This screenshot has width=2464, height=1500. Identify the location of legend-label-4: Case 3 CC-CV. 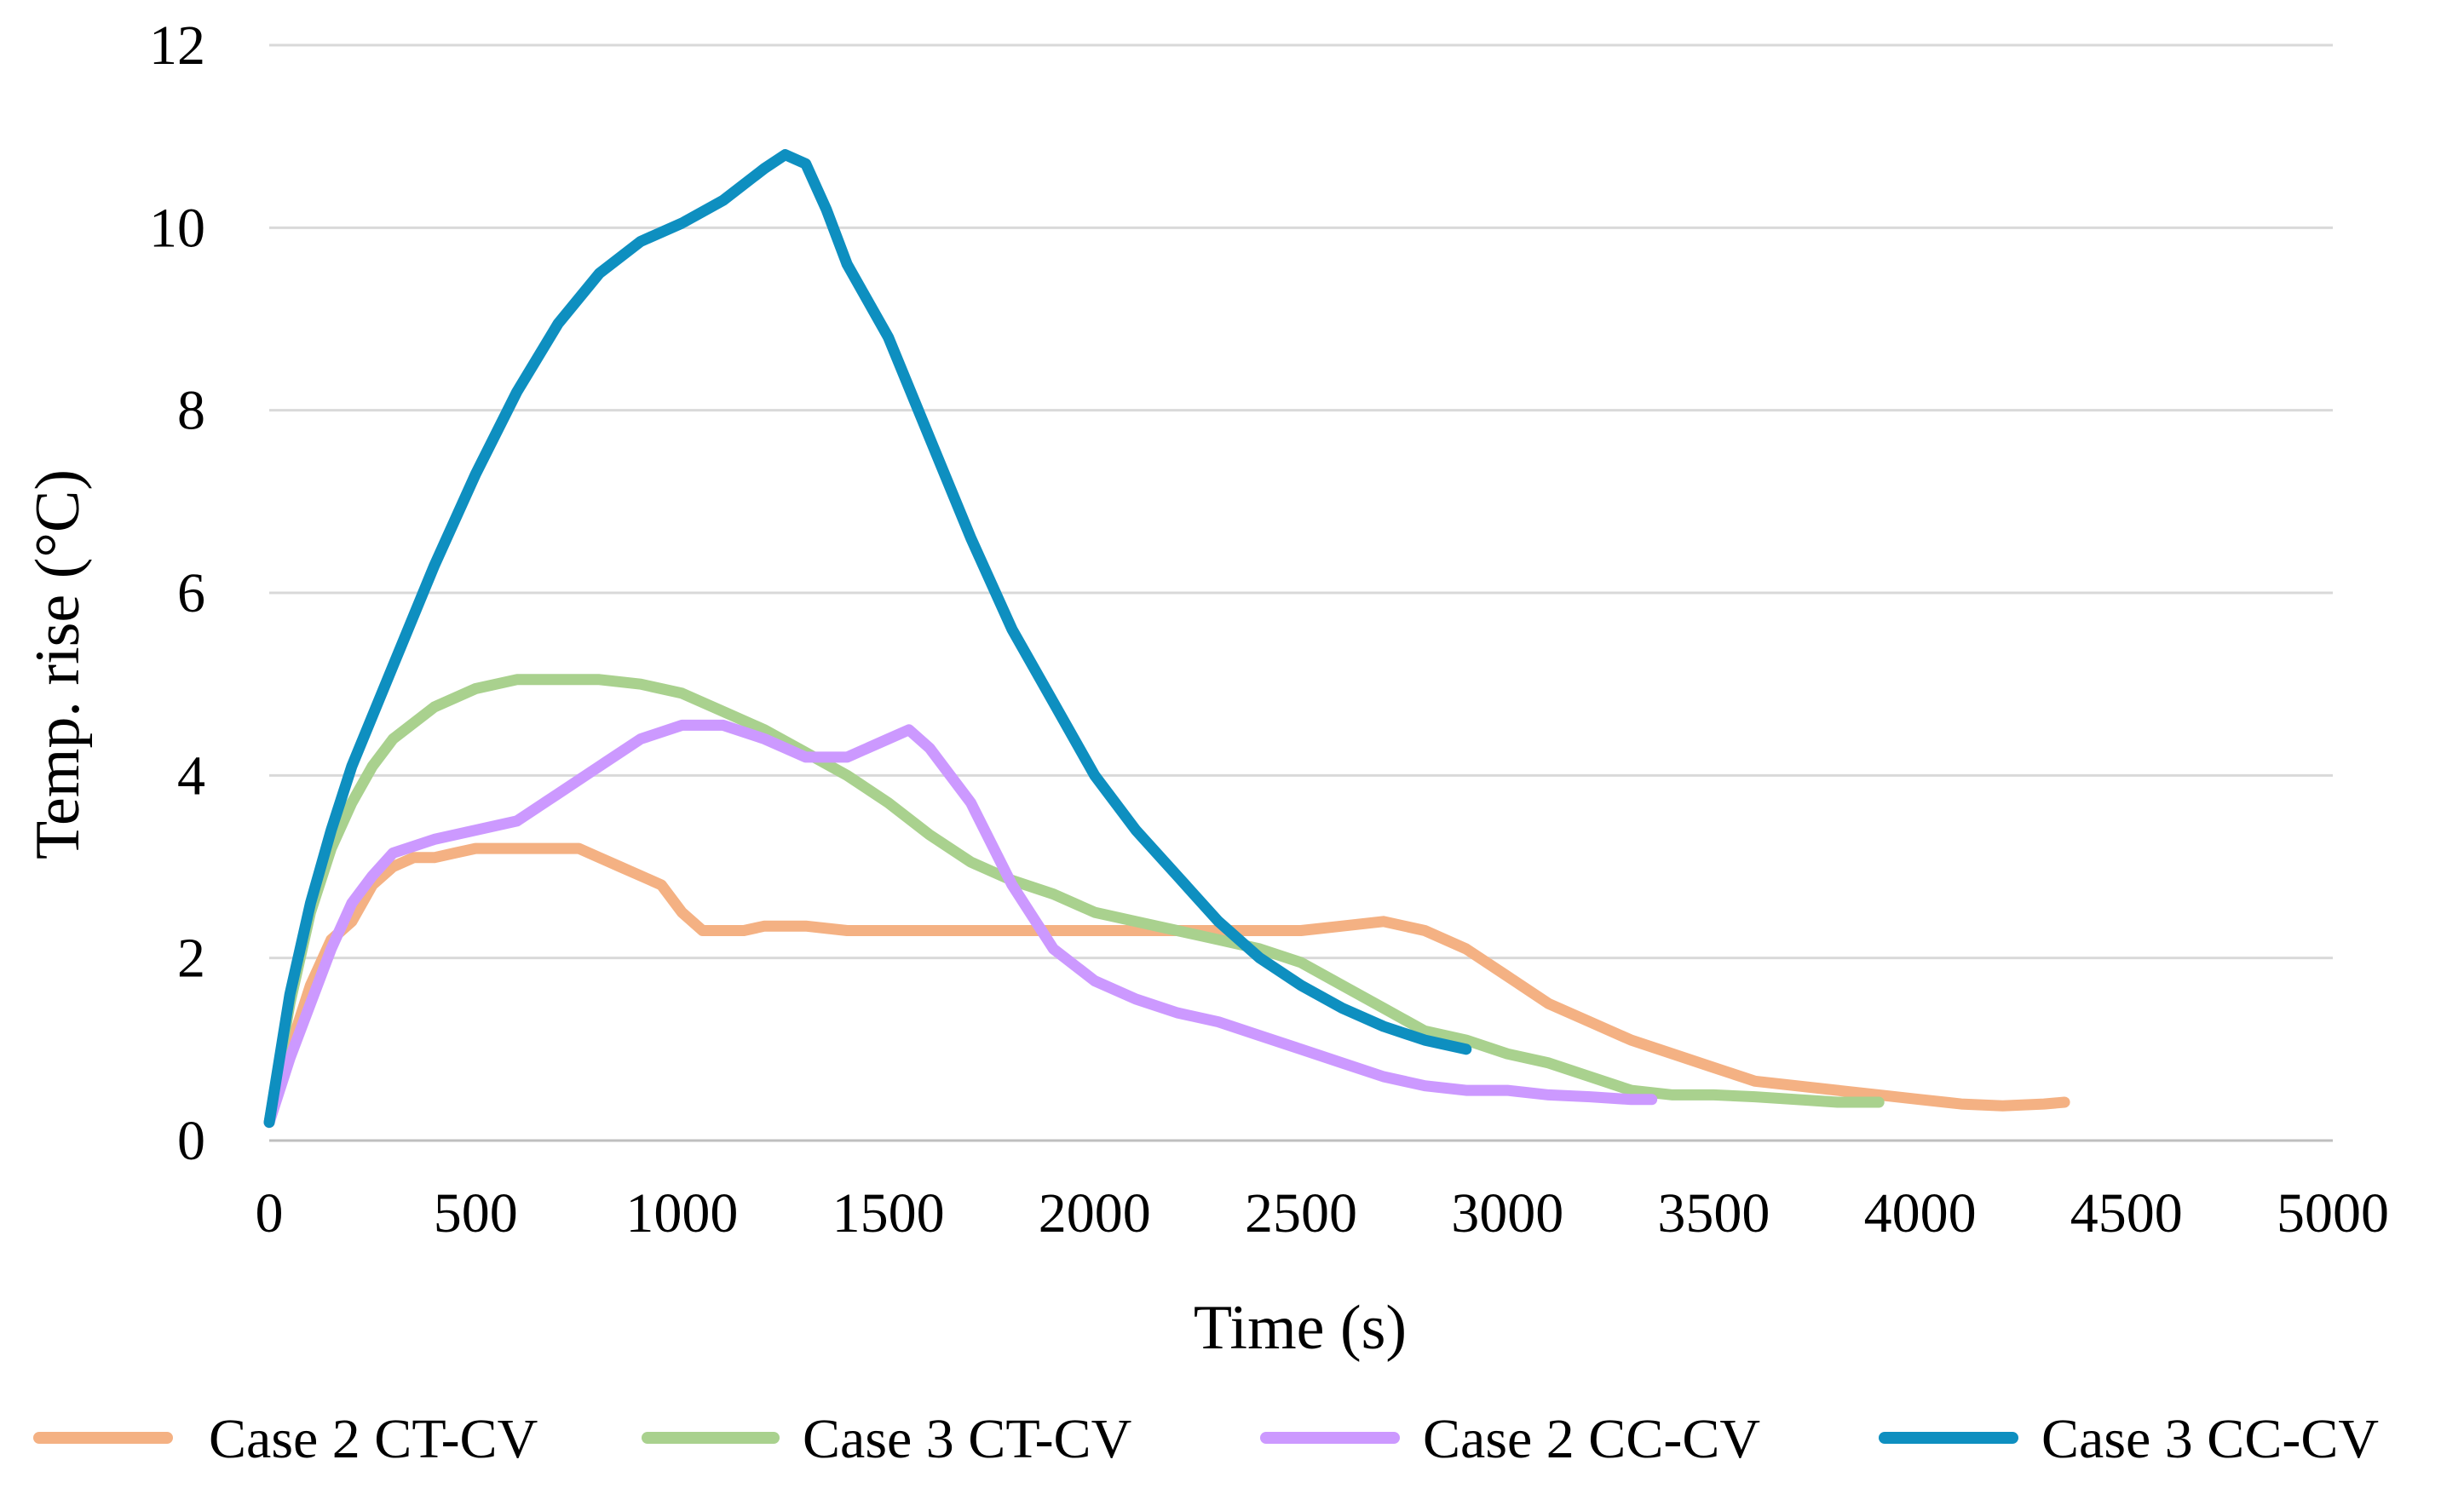
(2210, 1439).